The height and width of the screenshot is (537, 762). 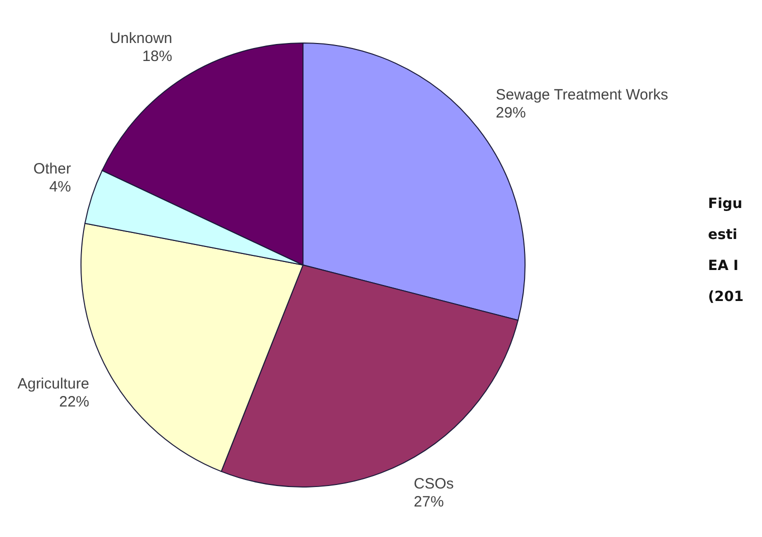 I want to click on slice-label: Other, so click(x=52, y=169).